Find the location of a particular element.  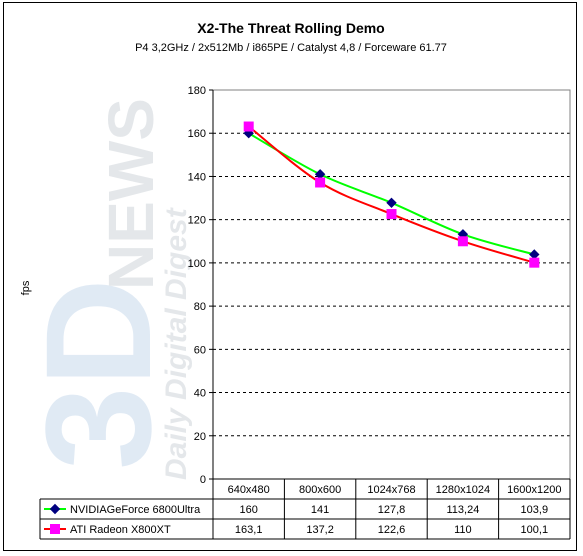

data-label: 113,24 is located at coordinates (462, 510).